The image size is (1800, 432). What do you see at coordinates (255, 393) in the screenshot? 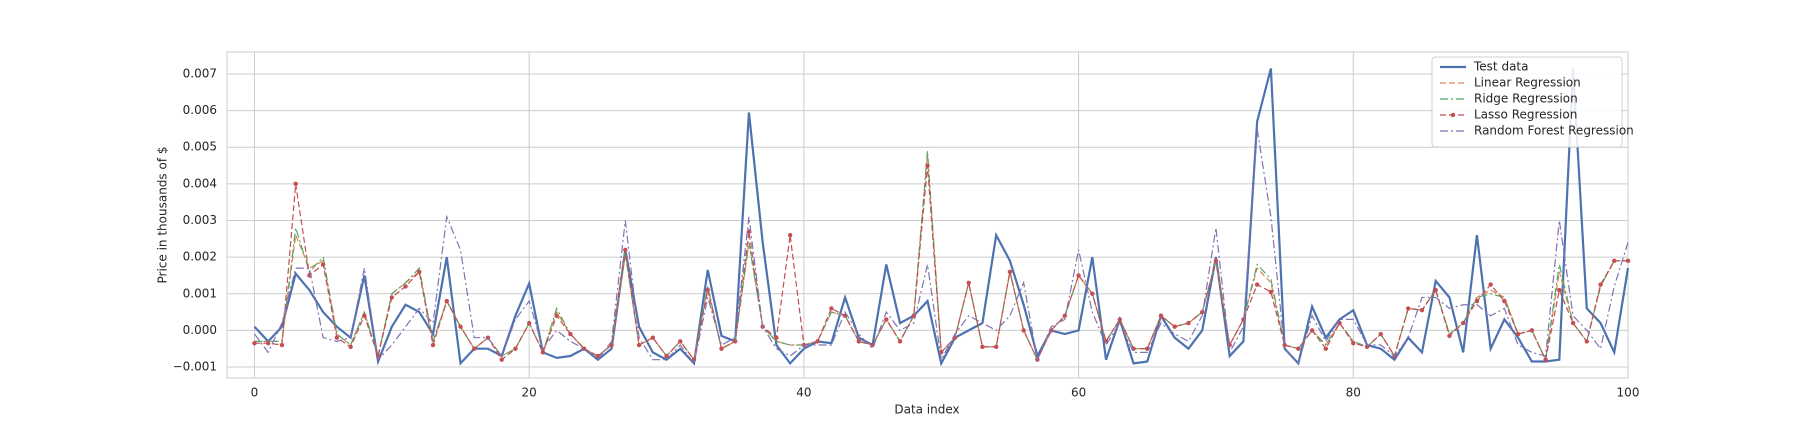
I see `x-tick-label: 0` at bounding box center [255, 393].